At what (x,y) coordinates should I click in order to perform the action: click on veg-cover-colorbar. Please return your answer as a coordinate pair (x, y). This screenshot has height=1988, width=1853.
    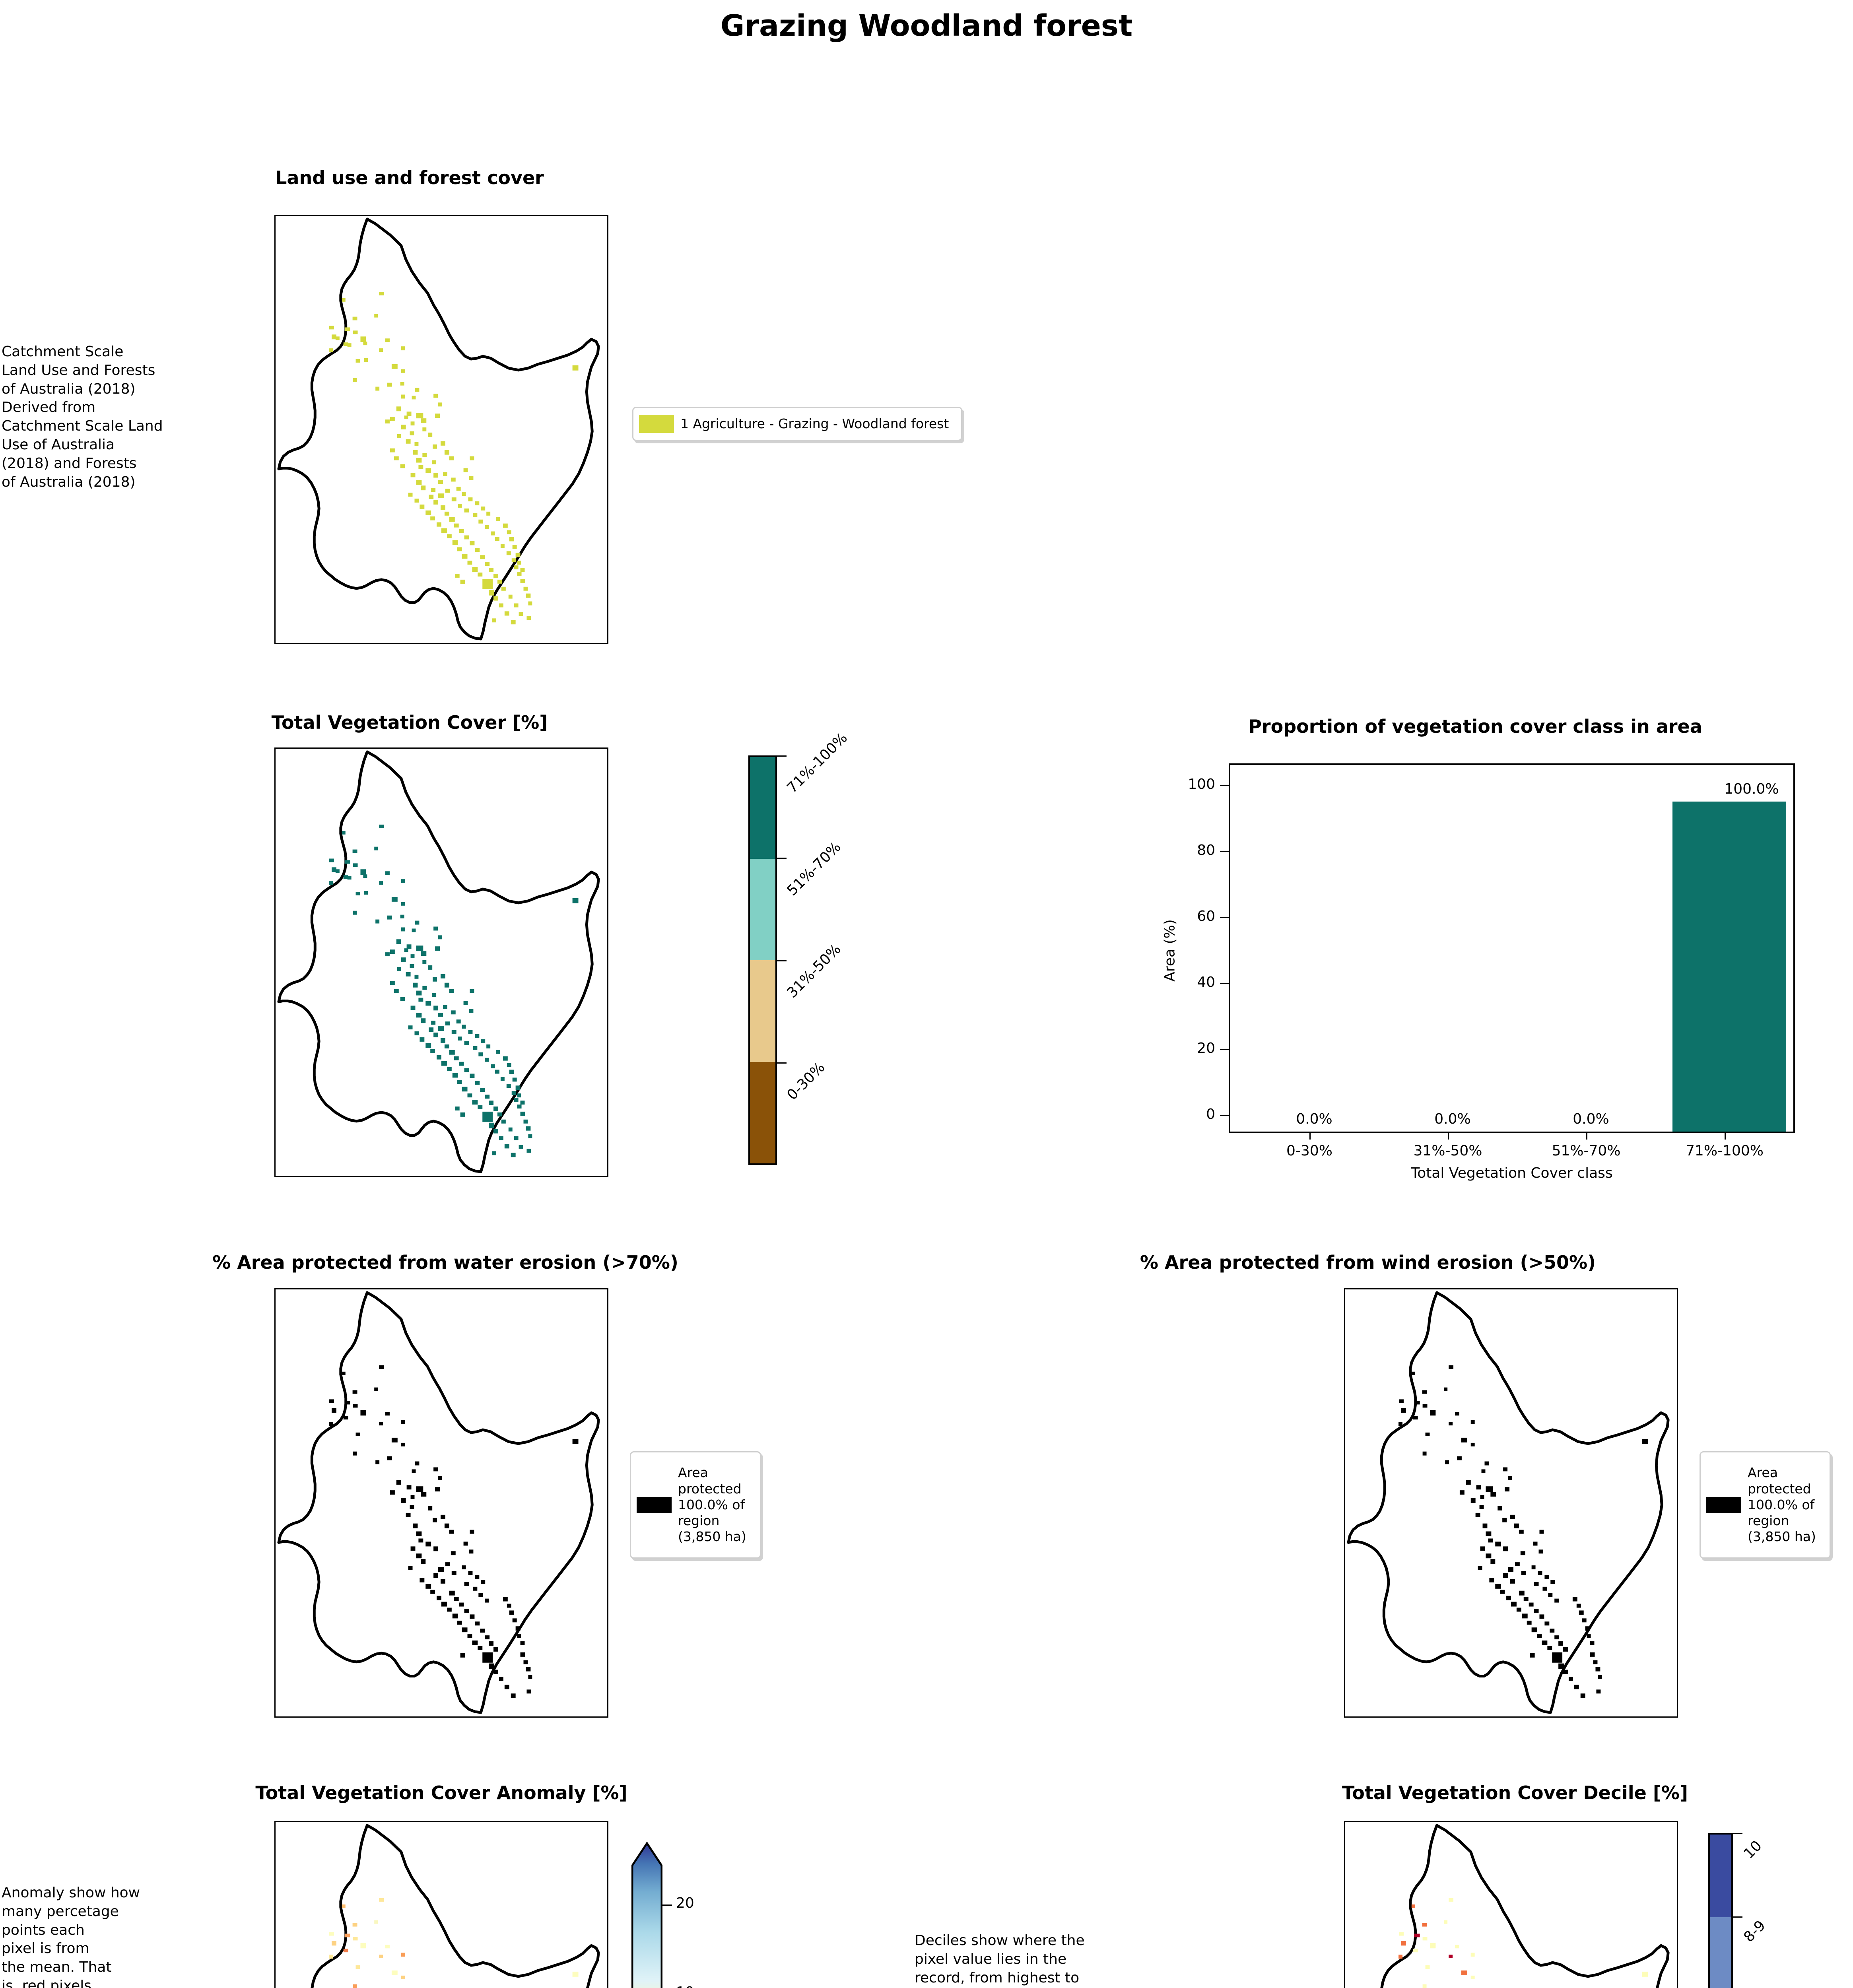
    Looking at the image, I should click on (763, 960).